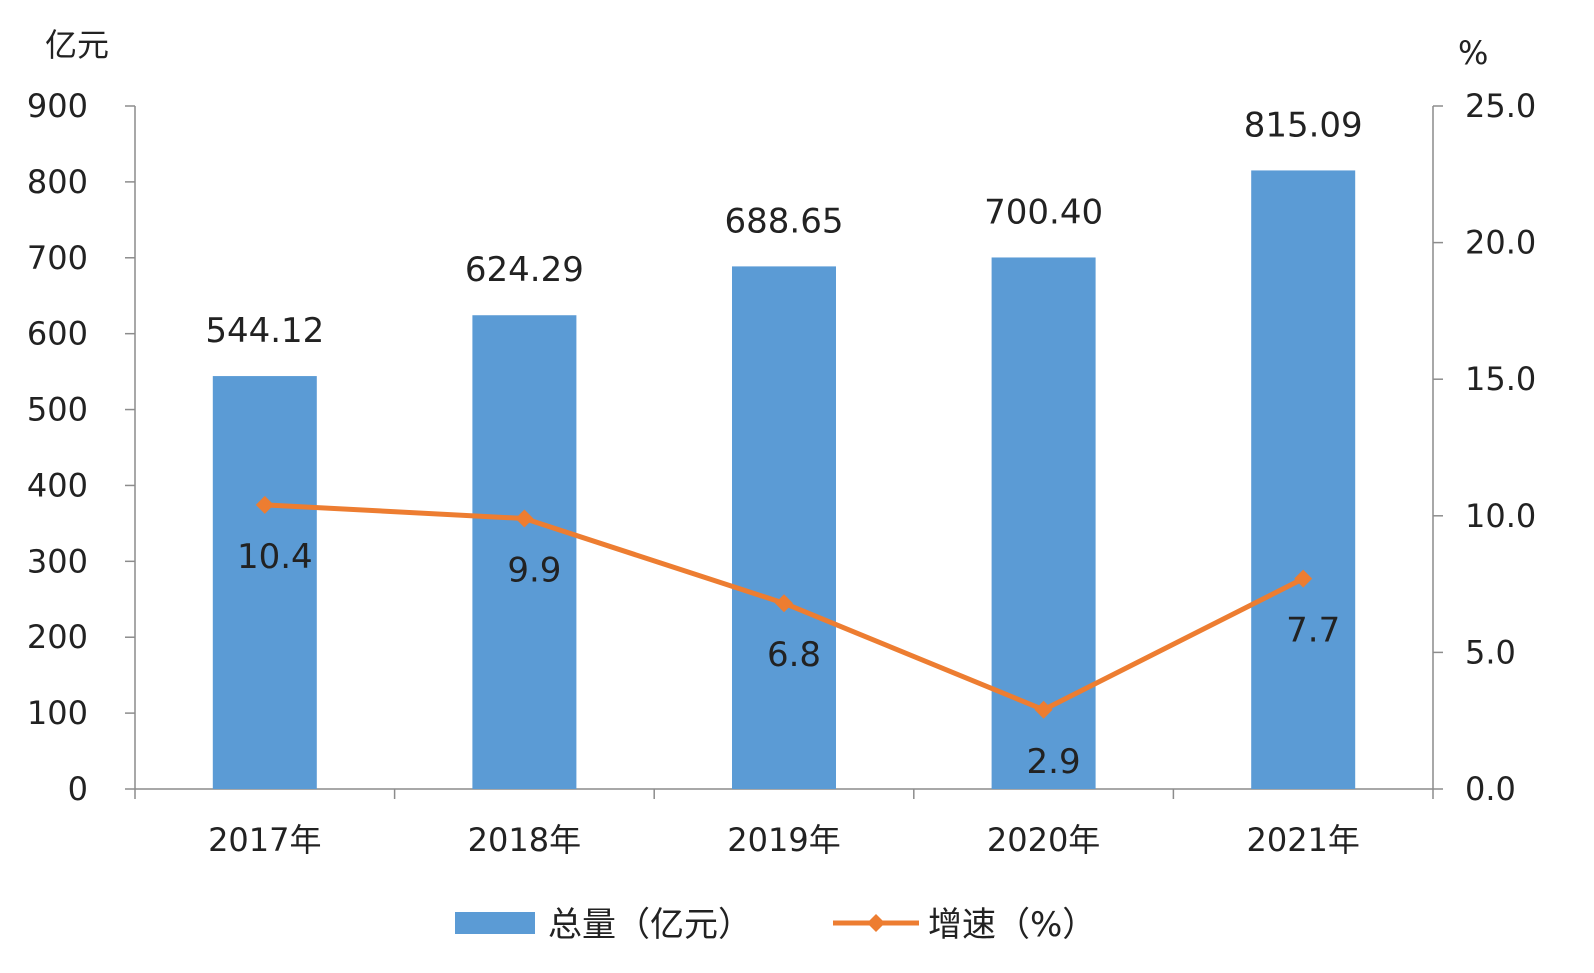  I want to click on legend: 总量（亿元） 增速（%）, so click(775, 925).